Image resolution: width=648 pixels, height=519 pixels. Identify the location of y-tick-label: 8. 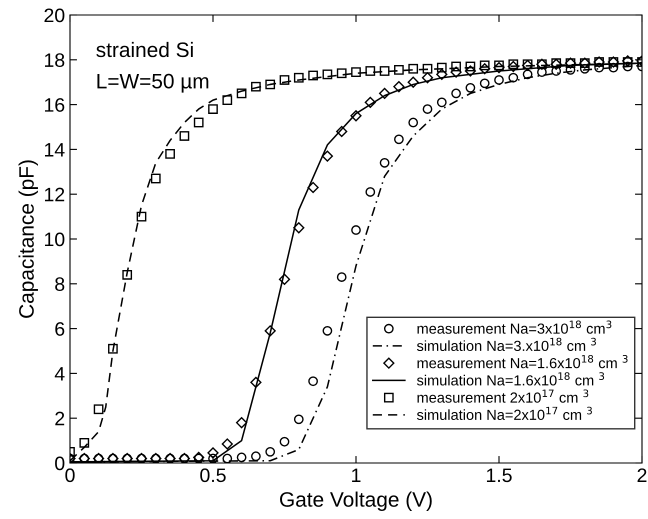
(59, 284).